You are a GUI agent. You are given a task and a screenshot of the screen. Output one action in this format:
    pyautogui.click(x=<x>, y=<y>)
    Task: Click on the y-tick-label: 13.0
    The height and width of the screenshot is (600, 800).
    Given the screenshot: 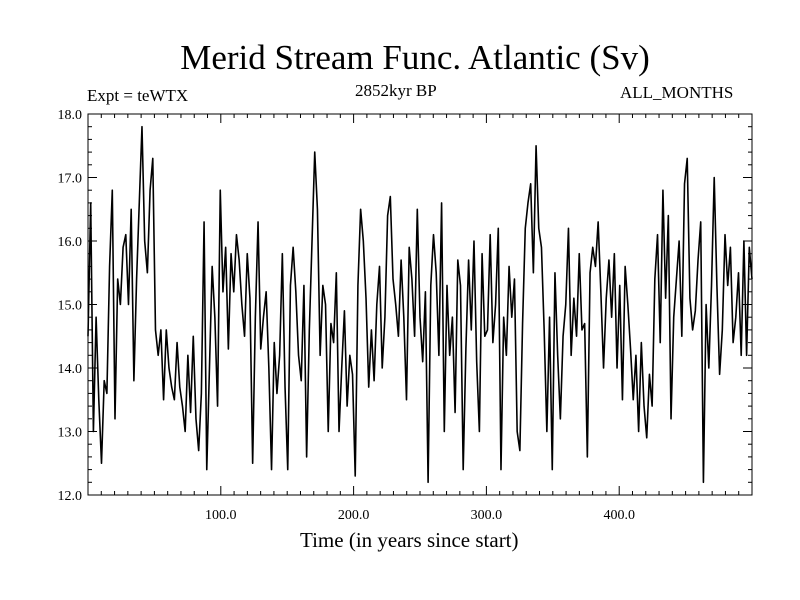 What is the action you would take?
    pyautogui.click(x=70, y=433)
    